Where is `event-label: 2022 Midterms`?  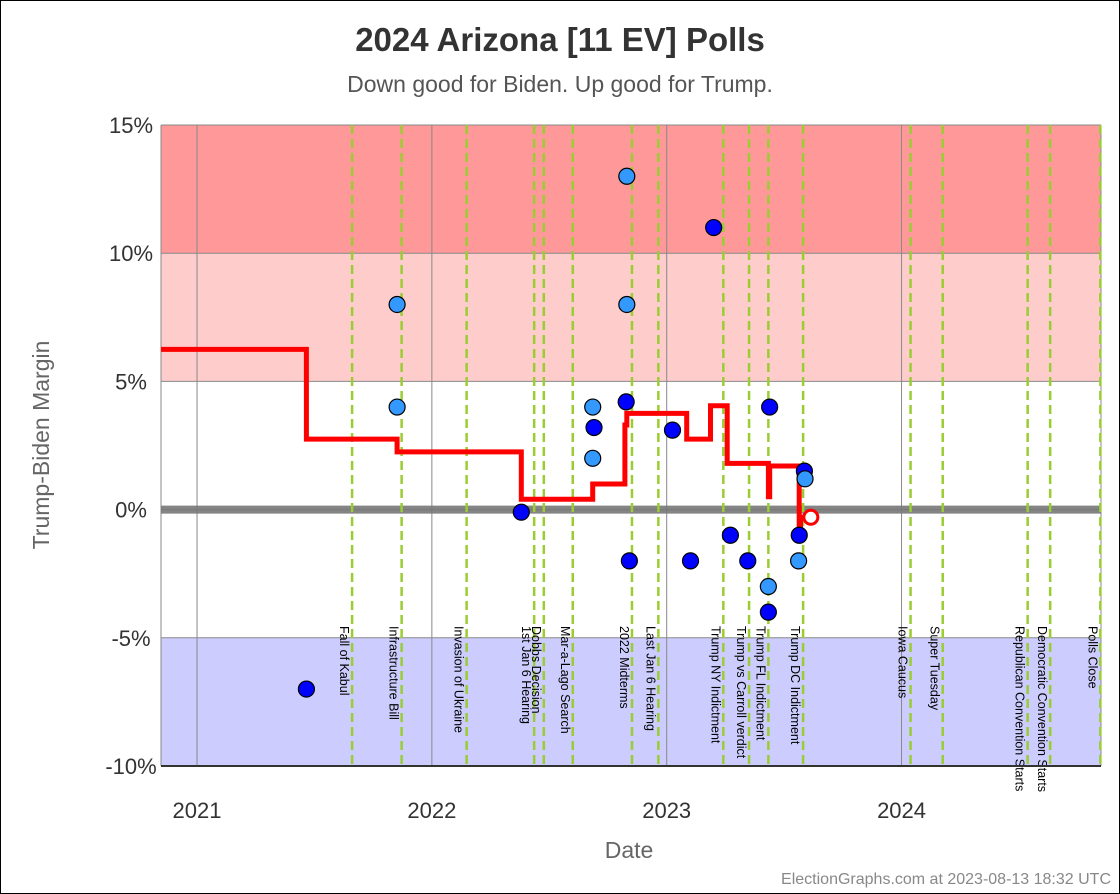 event-label: 2022 Midterms is located at coordinates (624, 667).